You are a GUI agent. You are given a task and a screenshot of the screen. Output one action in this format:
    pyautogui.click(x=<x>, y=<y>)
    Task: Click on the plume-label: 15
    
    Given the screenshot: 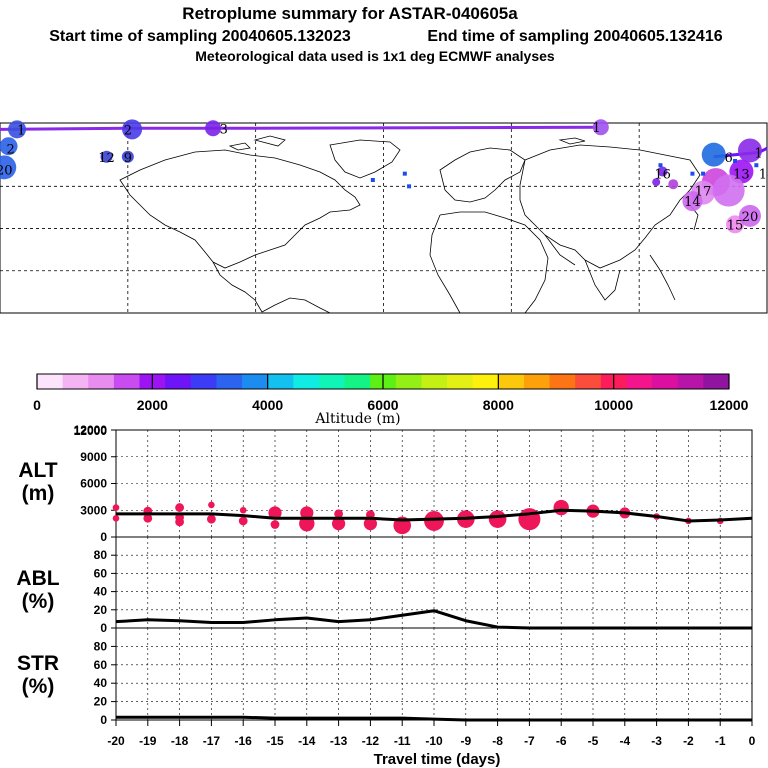 What is the action you would take?
    pyautogui.click(x=735, y=225)
    